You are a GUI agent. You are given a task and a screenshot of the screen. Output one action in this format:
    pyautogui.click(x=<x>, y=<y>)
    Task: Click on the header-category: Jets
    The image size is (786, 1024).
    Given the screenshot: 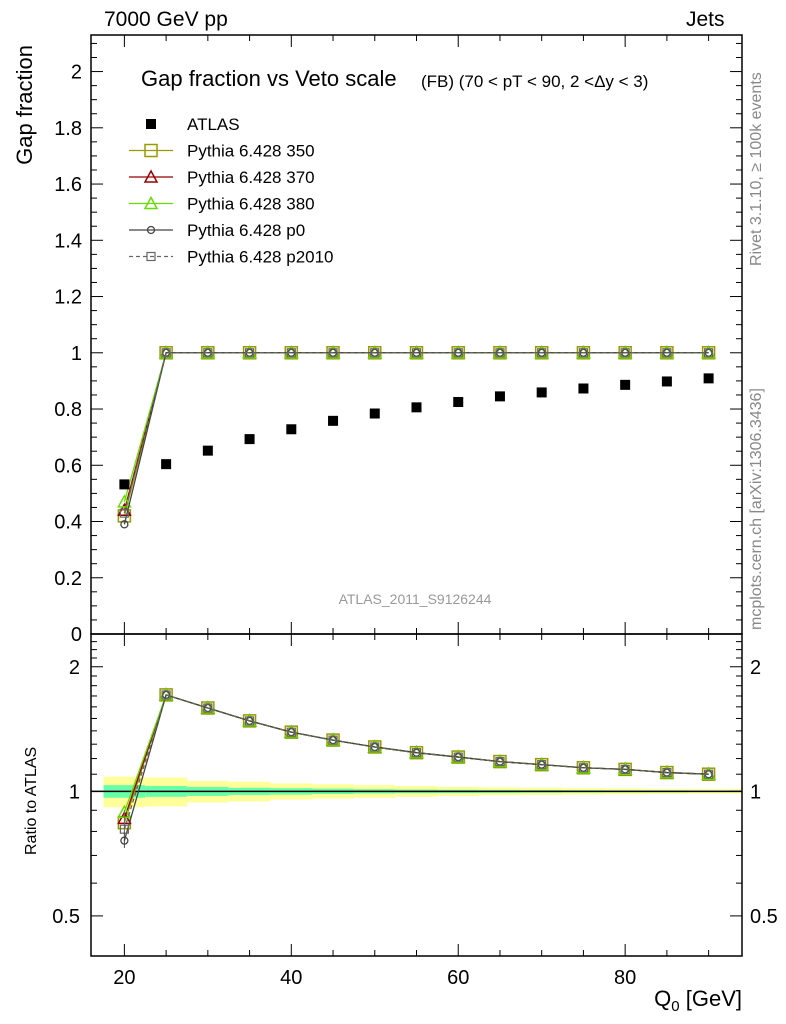 What is the action you would take?
    pyautogui.click(x=705, y=19)
    